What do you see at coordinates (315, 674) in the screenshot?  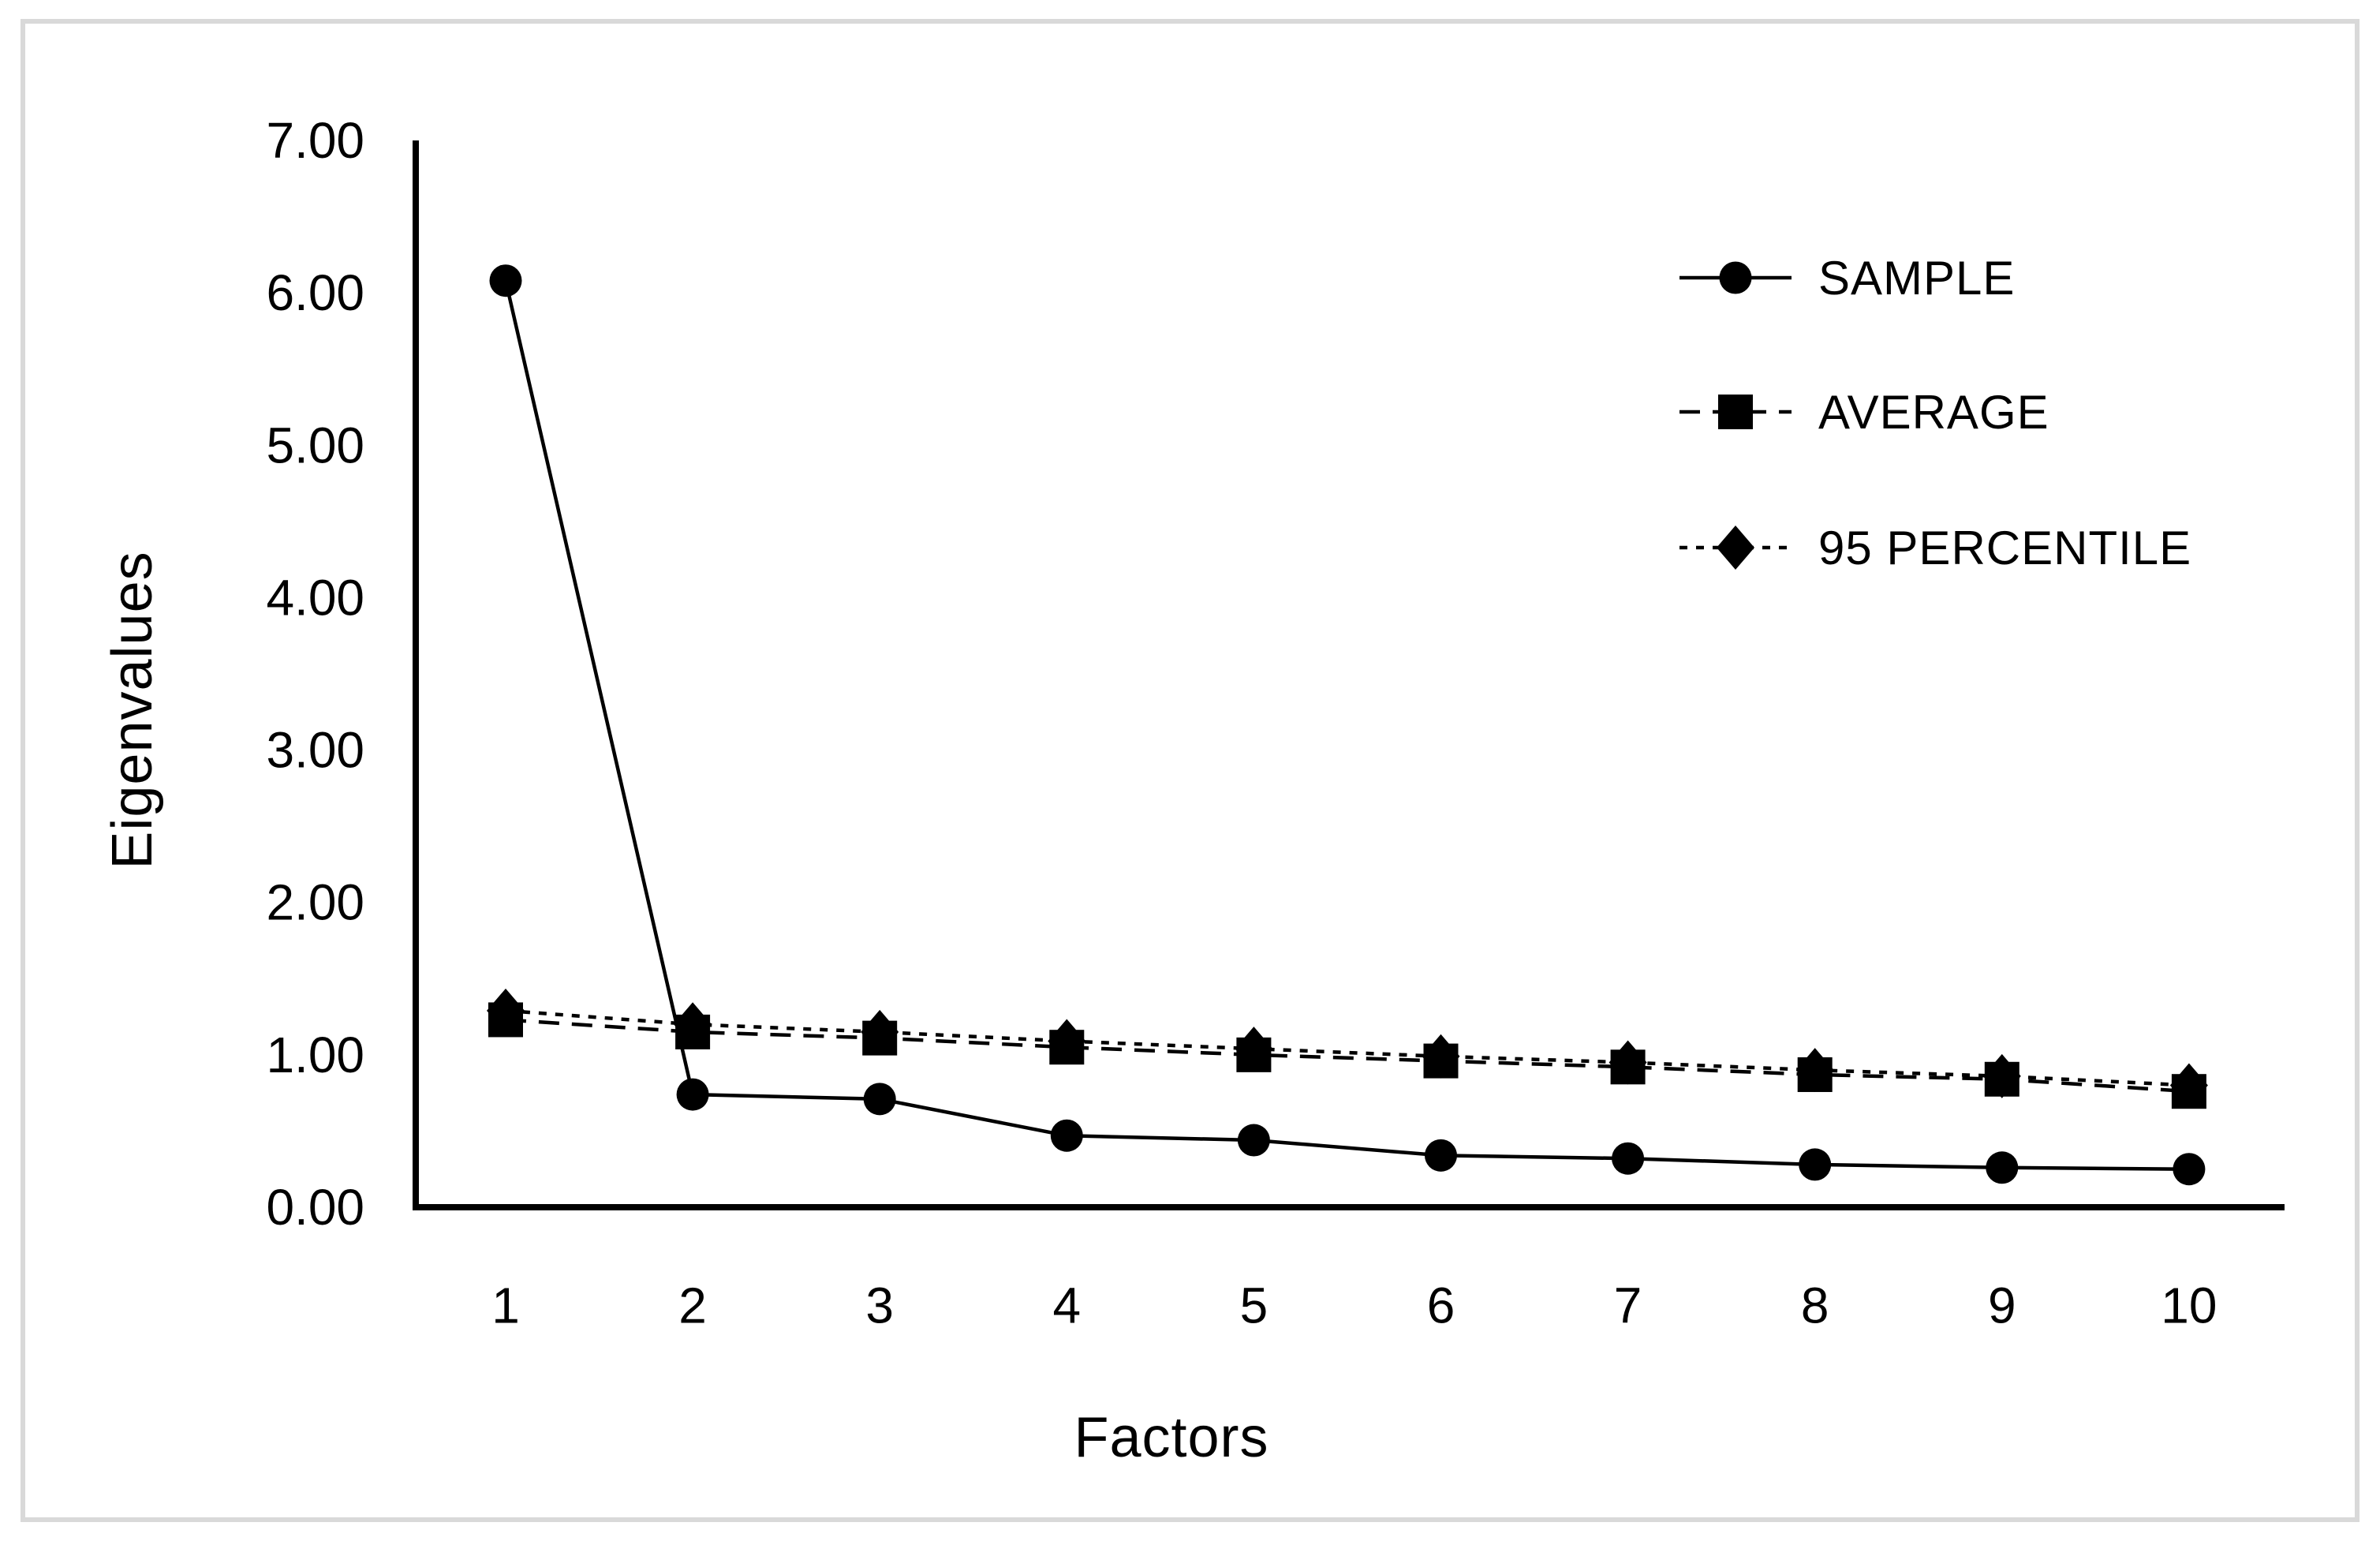 I see `y-axis-tick-labels: 0.00 1.00 2.00 3.00 4.00 5.00 6.00 7.00` at bounding box center [315, 674].